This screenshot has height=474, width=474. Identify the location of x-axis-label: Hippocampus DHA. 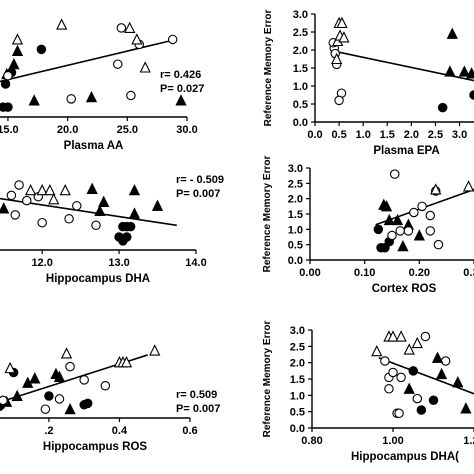
(98, 279).